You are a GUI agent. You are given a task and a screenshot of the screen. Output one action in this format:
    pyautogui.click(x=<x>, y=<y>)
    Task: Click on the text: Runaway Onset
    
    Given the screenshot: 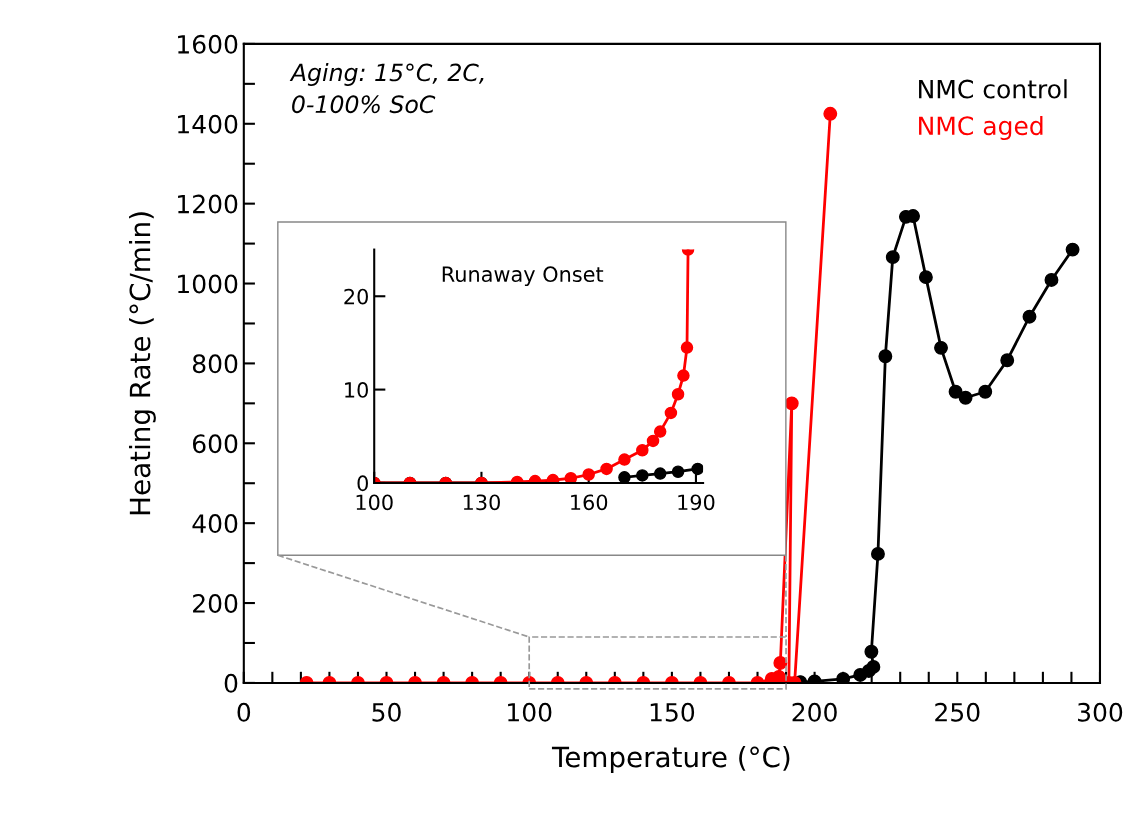 What is the action you would take?
    pyautogui.click(x=523, y=276)
    